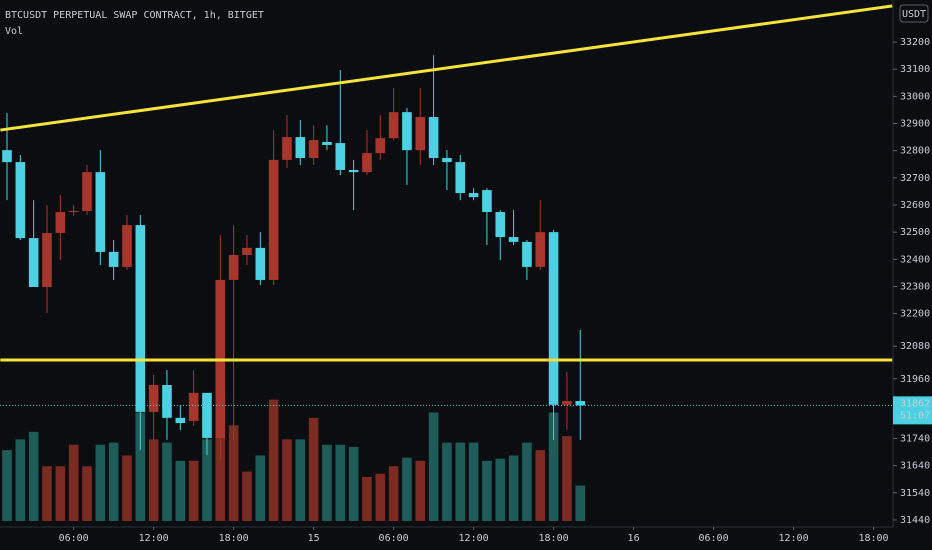 This screenshot has width=932, height=550. Describe the element at coordinates (916, 520) in the screenshot. I see `y-tick-label: 31440.0` at that location.